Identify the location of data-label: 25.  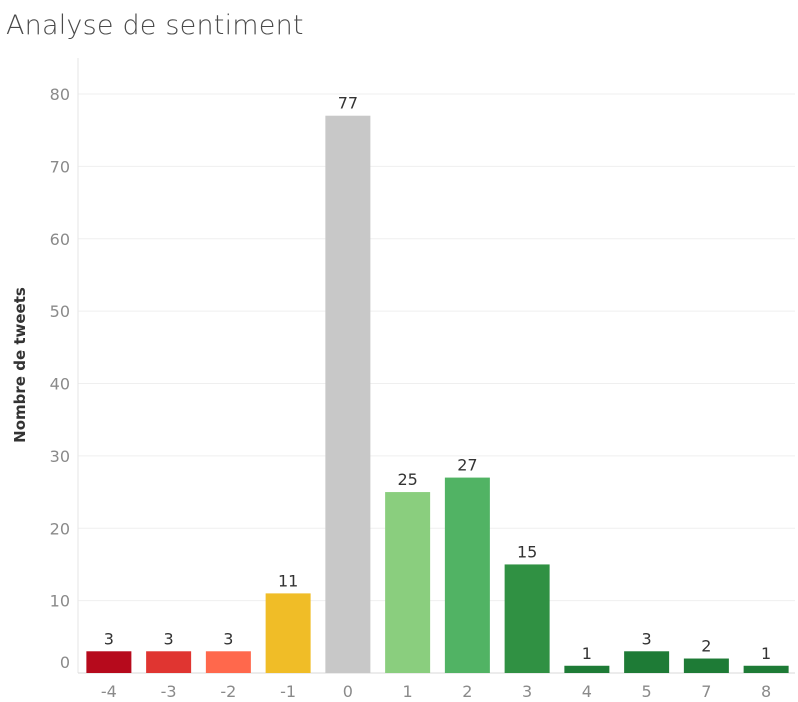
(407, 479).